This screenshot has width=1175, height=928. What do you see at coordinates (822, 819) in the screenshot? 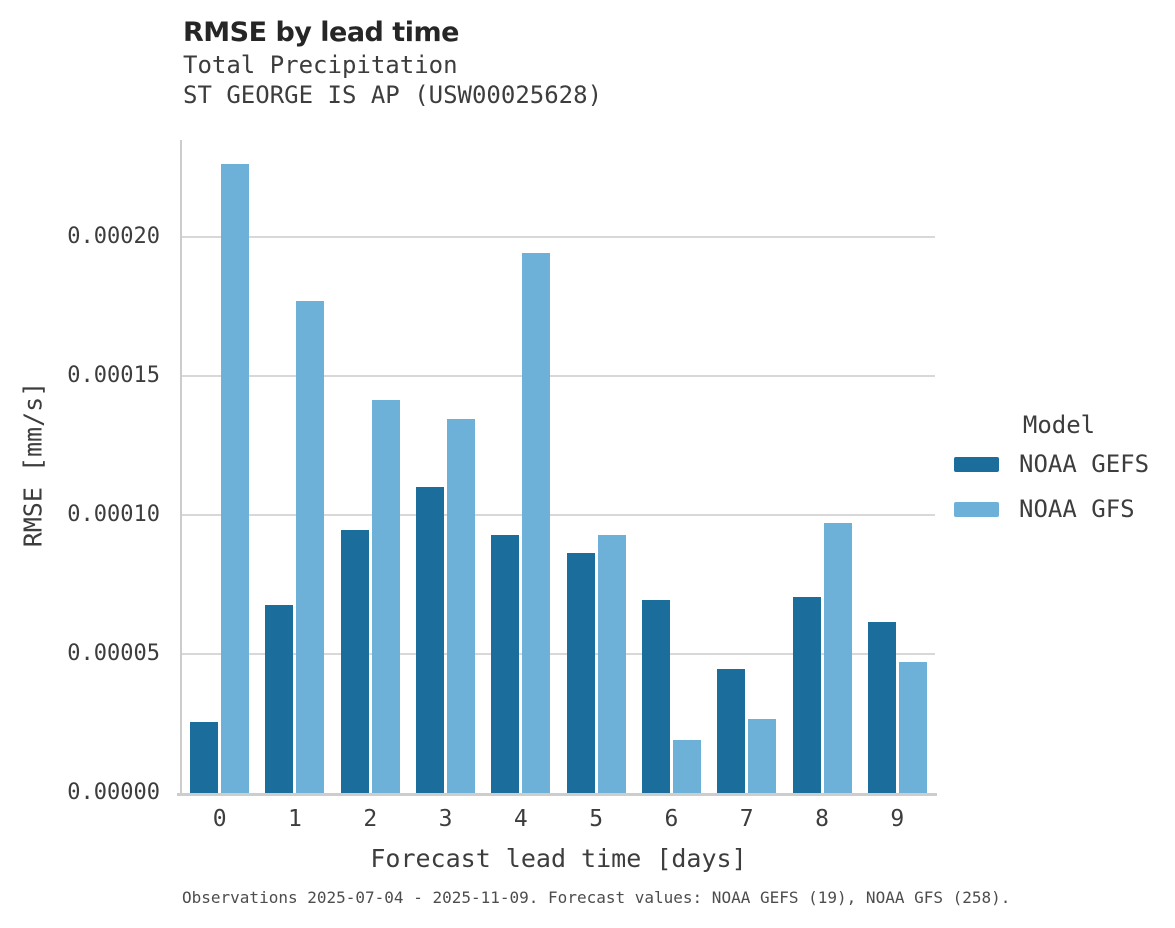
I see `x-tick-label: 8` at bounding box center [822, 819].